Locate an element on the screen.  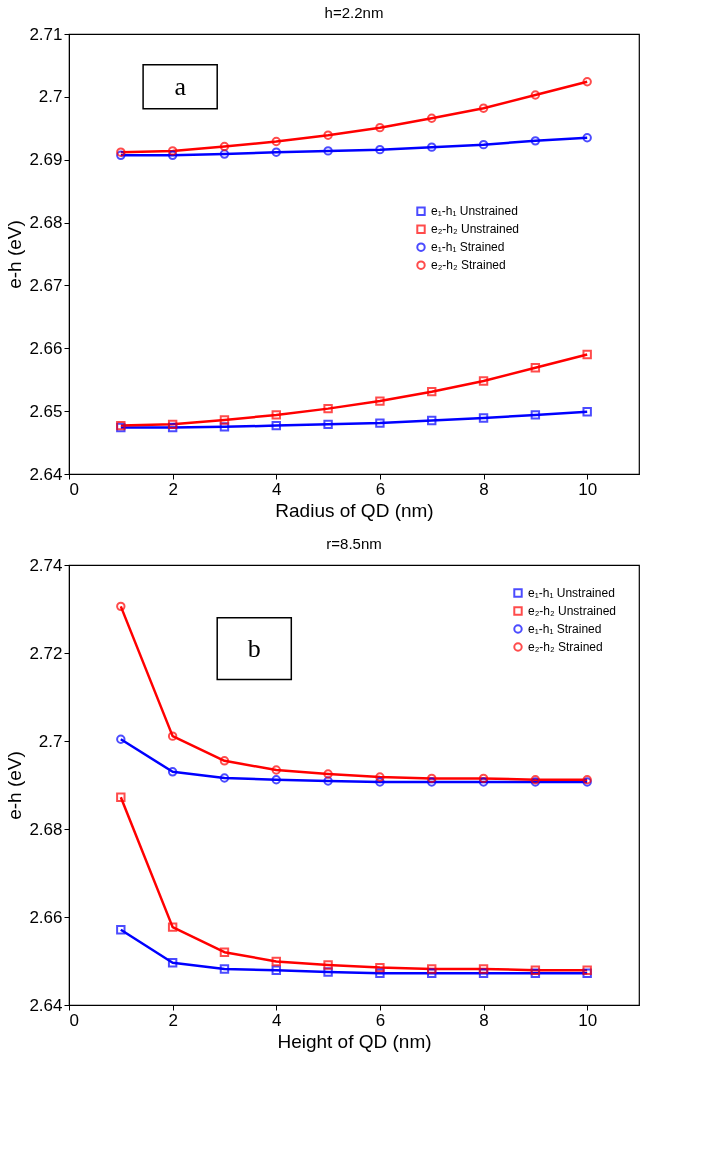
y-axis-title: e-h (eV) is located at coordinates (15, 785).